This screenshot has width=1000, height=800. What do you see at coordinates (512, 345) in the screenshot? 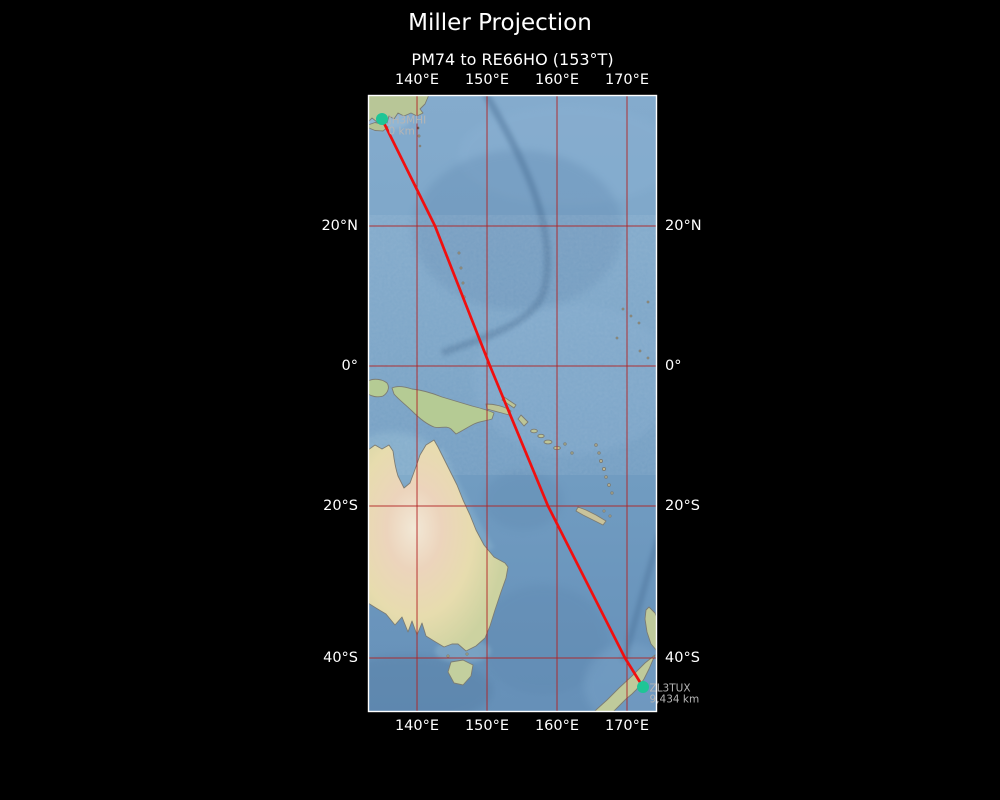
I see `cloud-speckle` at bounding box center [512, 345].